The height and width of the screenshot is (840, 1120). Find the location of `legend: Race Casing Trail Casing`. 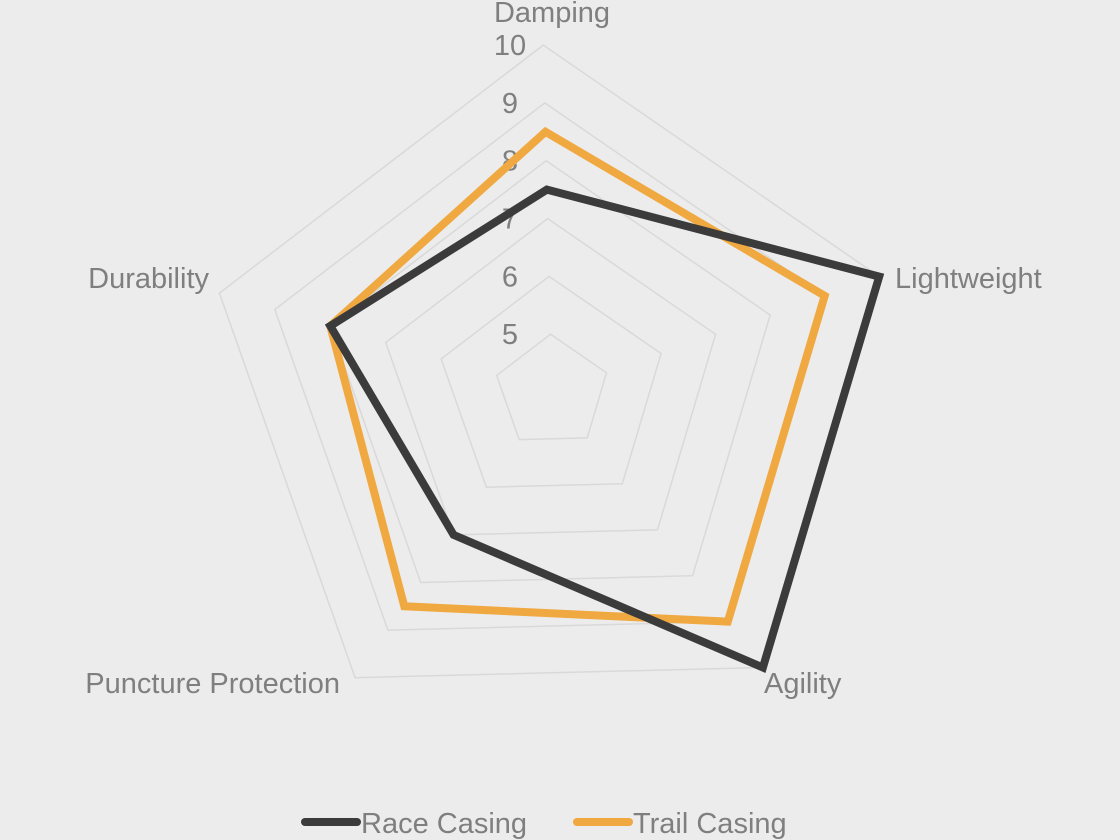

legend: Race Casing Trail Casing is located at coordinates (544, 824).